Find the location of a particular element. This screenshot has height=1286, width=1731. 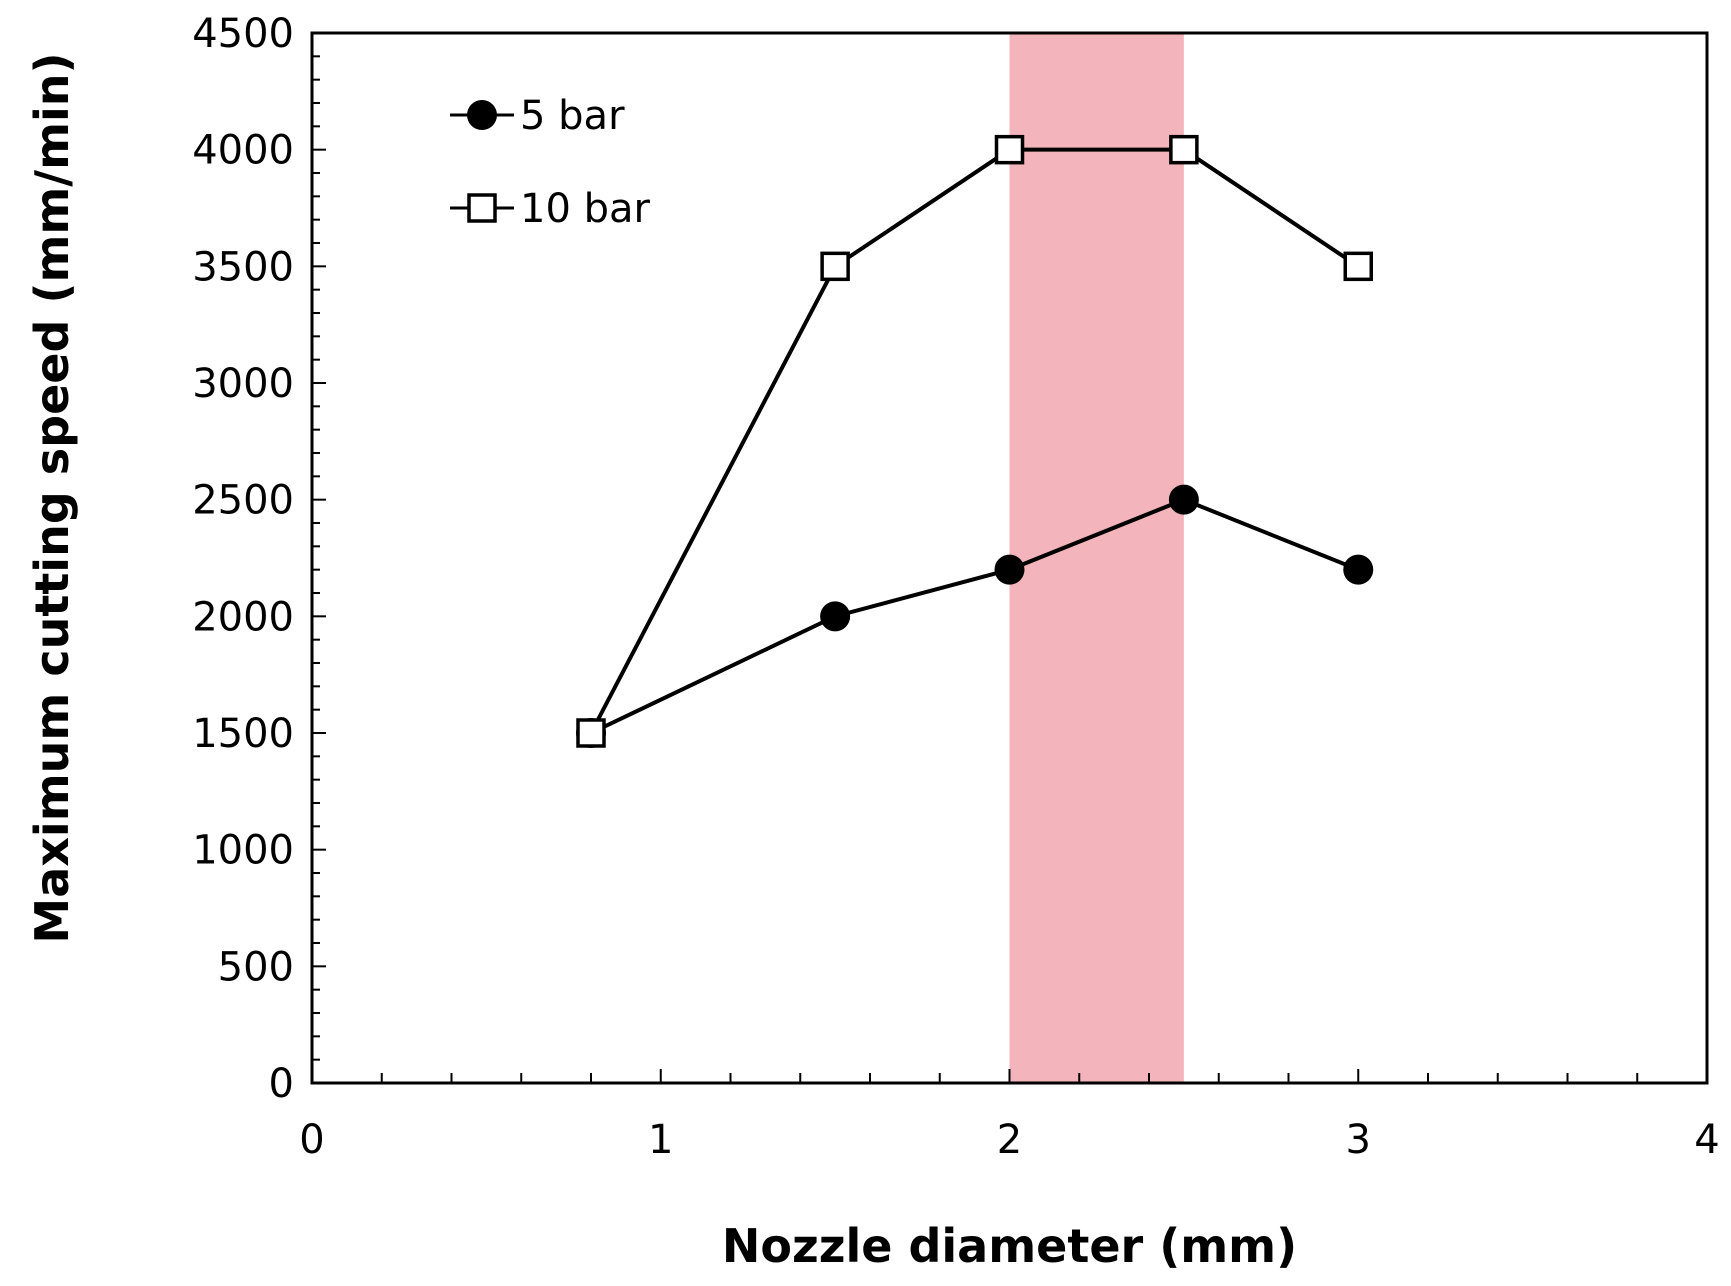

x-tick-label: 0 is located at coordinates (311, 1140).